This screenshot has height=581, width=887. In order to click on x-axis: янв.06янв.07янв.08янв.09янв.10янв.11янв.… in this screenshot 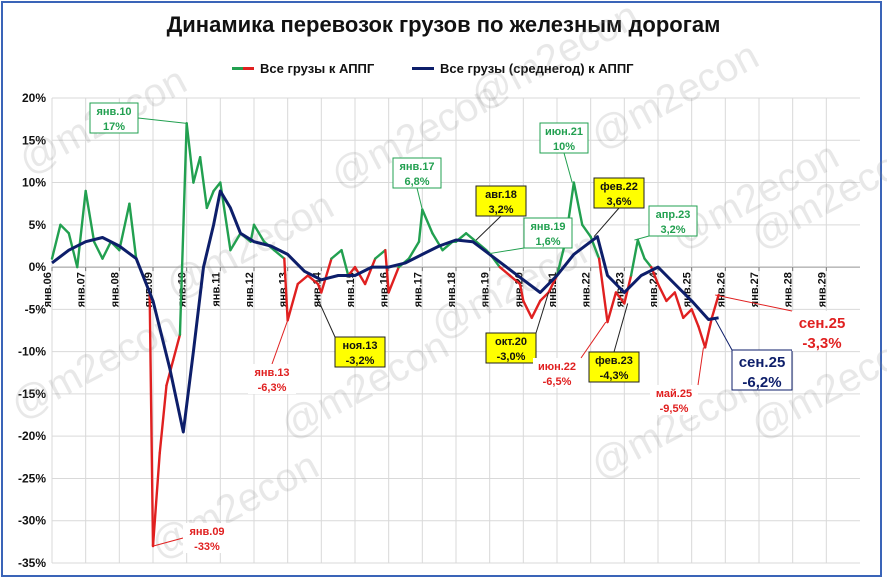, I will do `click(435, 287)`.